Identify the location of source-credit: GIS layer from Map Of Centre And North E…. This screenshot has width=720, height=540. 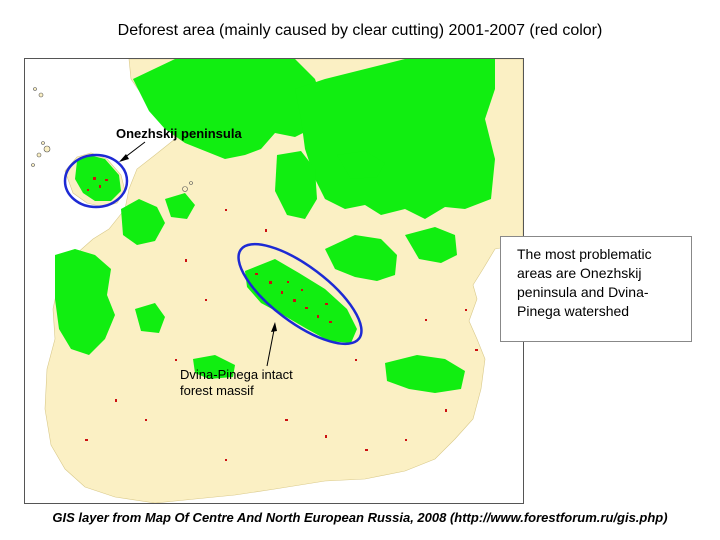
(360, 517).